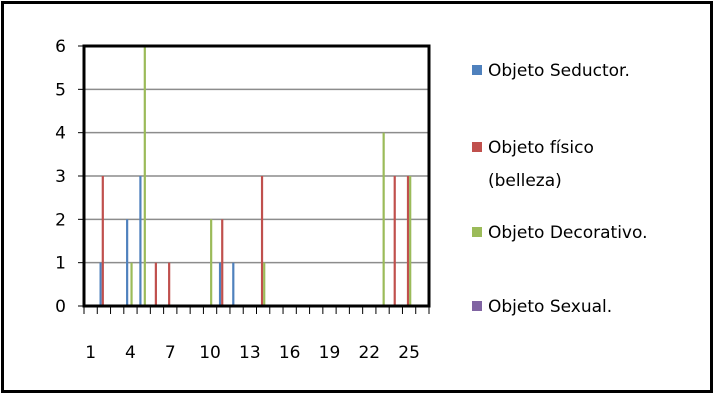 The width and height of the screenshot is (720, 398). I want to click on bar-decorativo-x23, so click(383, 219).